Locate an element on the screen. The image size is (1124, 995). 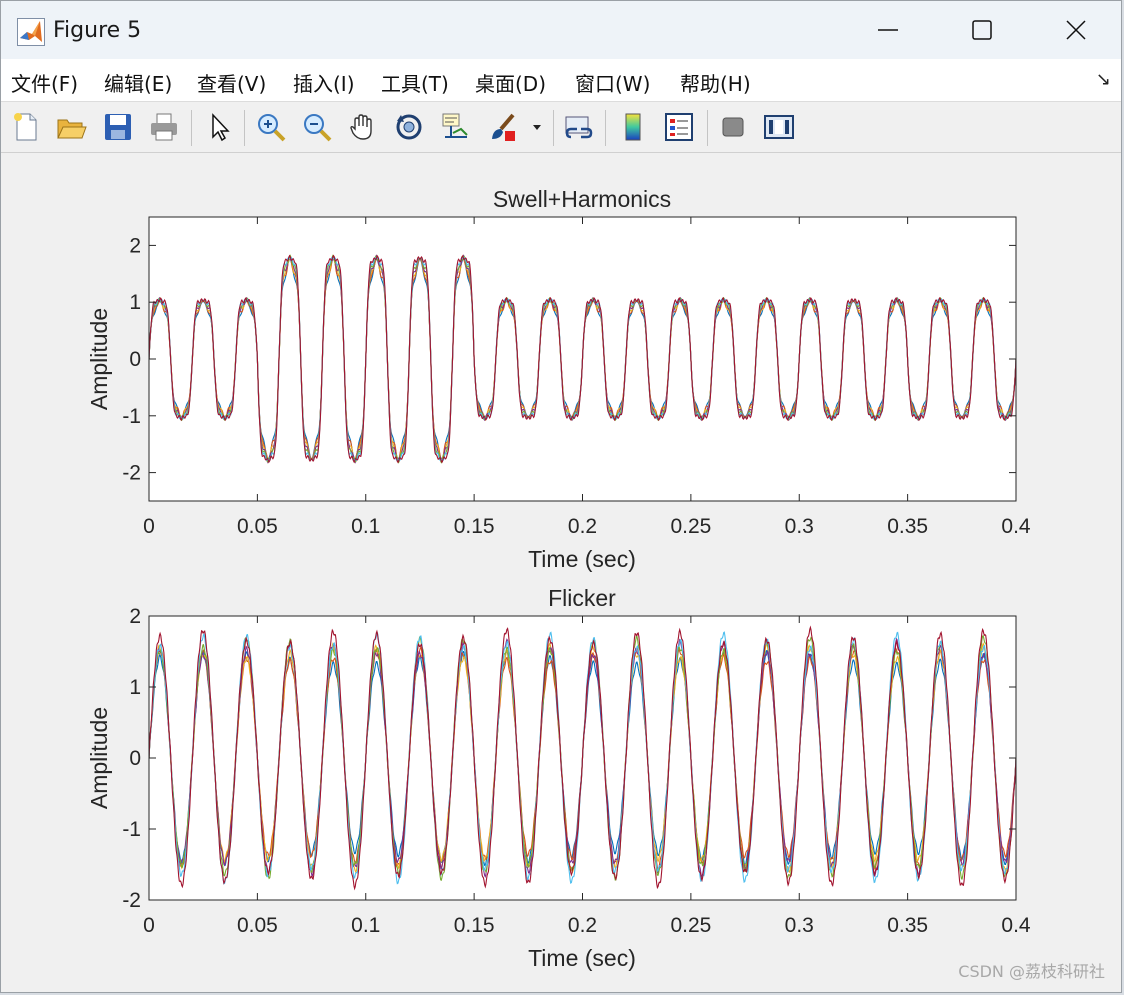
watermark-text: CSDN @荔枝科研社 is located at coordinates (1031, 971).